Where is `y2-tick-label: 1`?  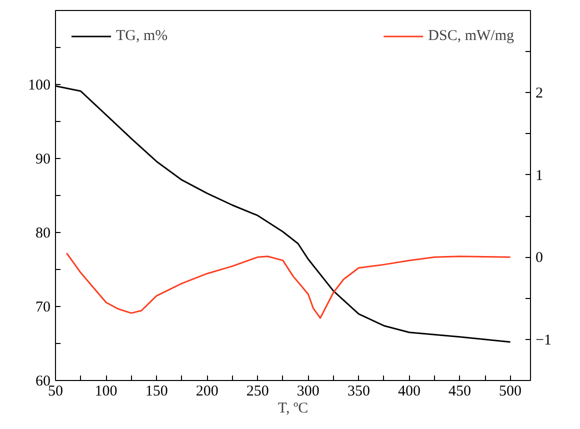 y2-tick-label: 1 is located at coordinates (539, 176).